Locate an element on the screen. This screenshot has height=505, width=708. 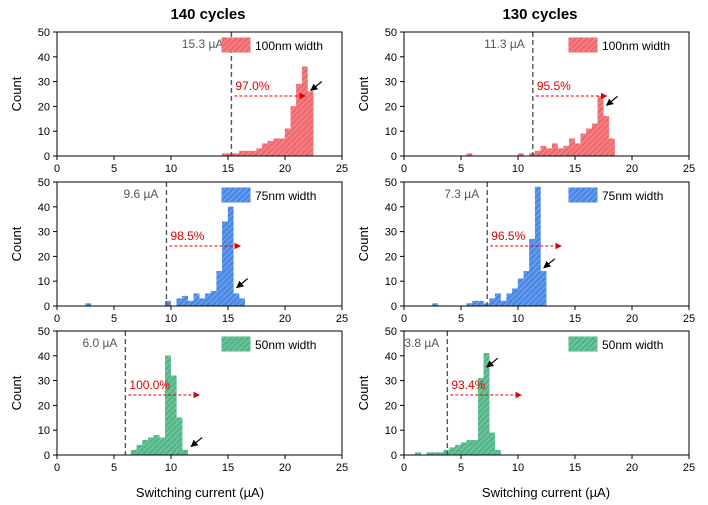
percent-label: 100.0% is located at coordinates (149, 385).